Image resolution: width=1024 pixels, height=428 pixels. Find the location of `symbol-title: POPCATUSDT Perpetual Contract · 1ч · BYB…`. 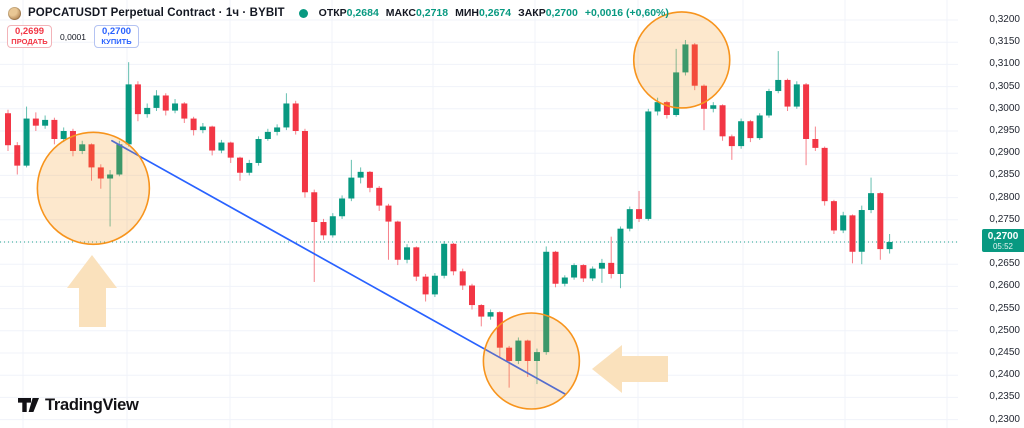

symbol-title: POPCATUSDT Perpetual Contract · 1ч · BYB… is located at coordinates (156, 13).